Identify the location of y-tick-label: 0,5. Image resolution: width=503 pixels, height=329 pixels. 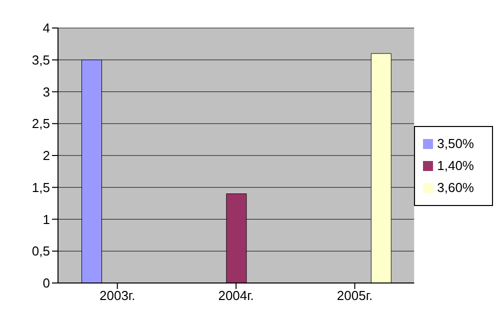
(41, 251).